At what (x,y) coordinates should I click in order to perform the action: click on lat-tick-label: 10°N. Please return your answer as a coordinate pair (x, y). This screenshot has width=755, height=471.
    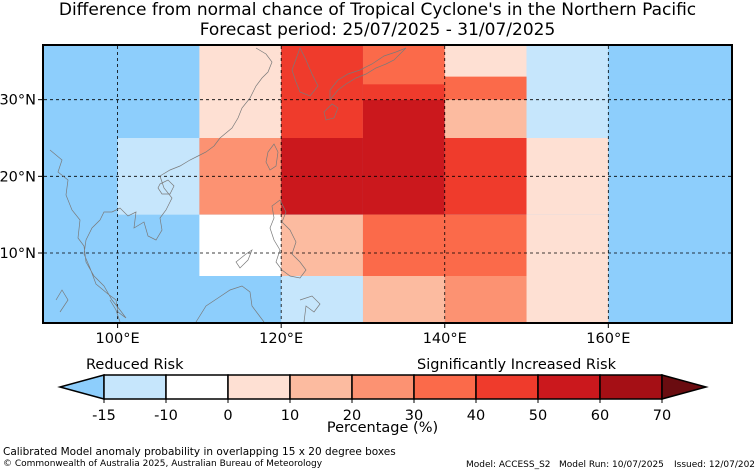
    Looking at the image, I should click on (18, 254).